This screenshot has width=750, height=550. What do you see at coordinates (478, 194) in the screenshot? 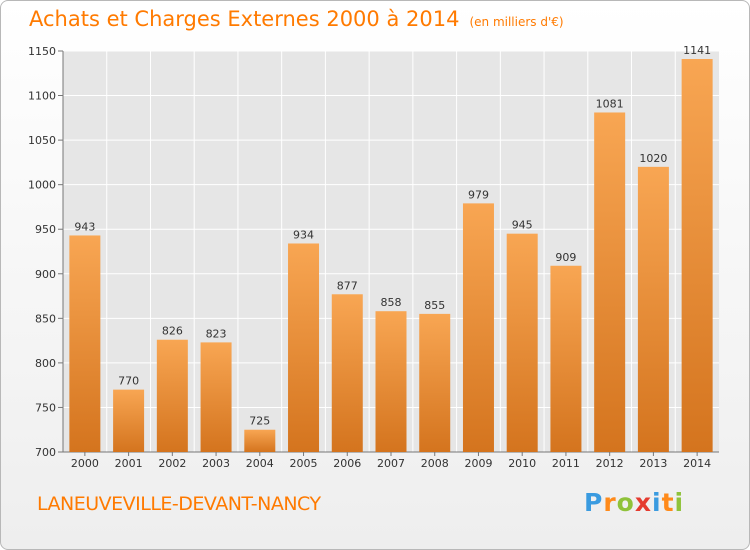
I see `data-label-2009: 979` at bounding box center [478, 194].